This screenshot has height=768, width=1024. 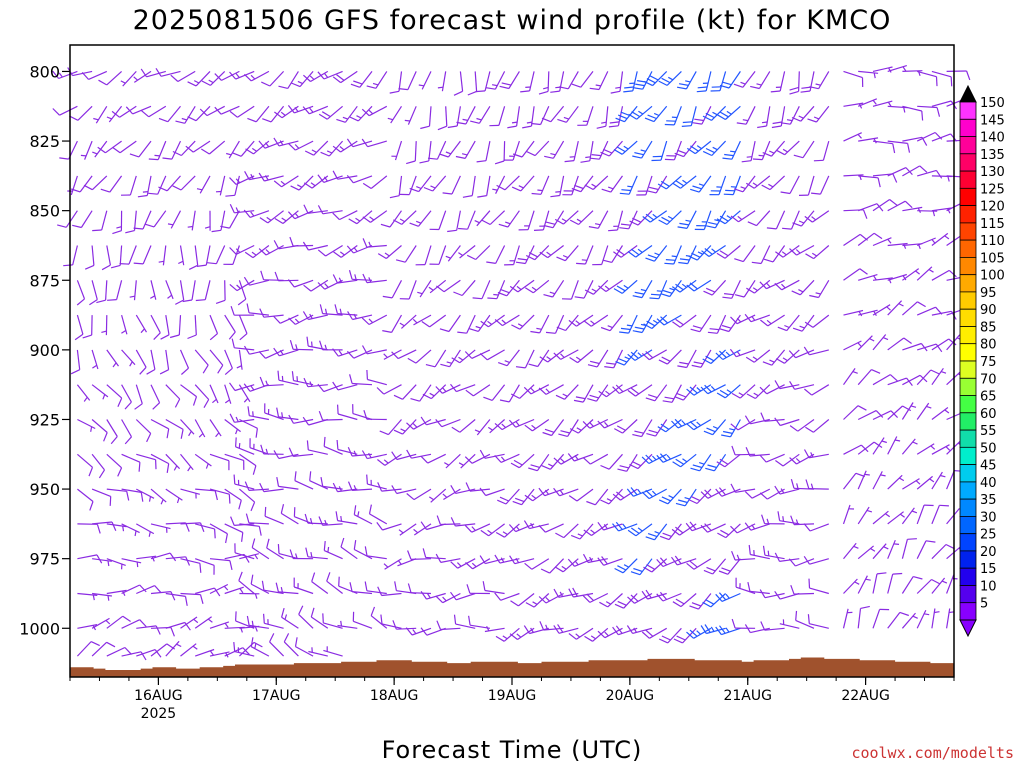 What do you see at coordinates (988, 362) in the screenshot?
I see `colorbar-label: 75` at bounding box center [988, 362].